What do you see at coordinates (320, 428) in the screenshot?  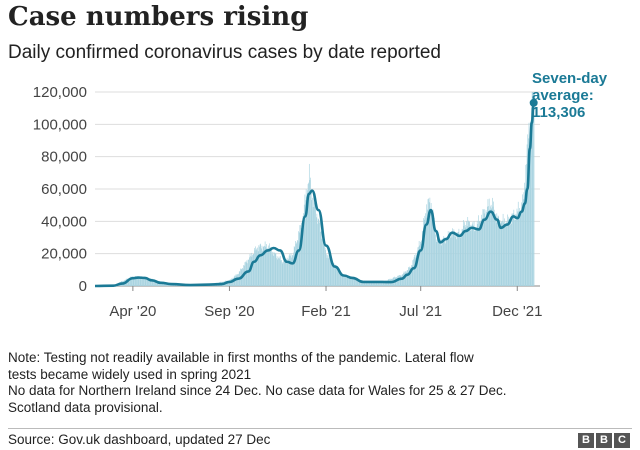 I see `footer-divider` at bounding box center [320, 428].